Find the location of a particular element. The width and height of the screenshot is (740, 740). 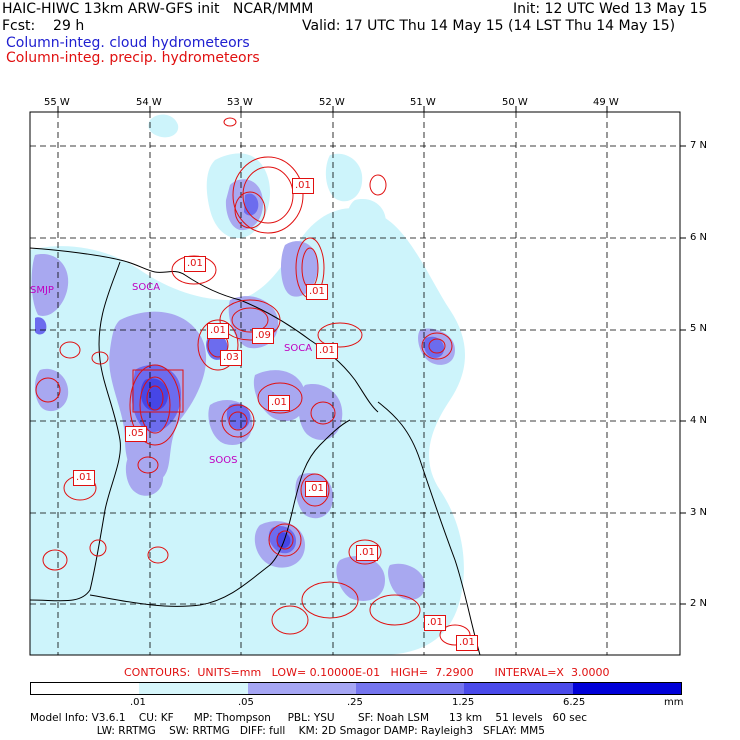

contour-label: .03 is located at coordinates (231, 358).